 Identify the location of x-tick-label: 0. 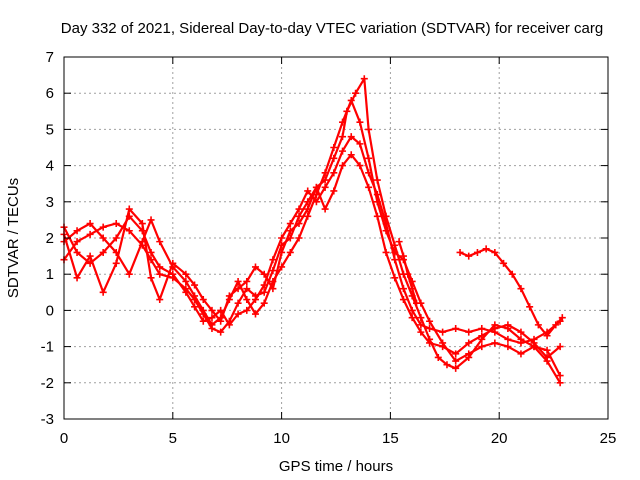
(64, 438).